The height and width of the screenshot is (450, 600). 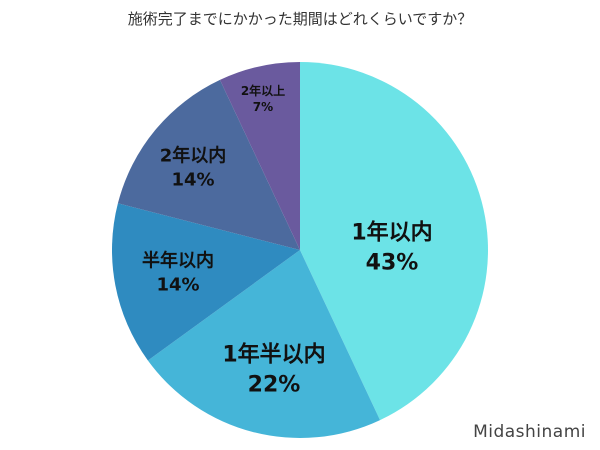 I want to click on slice-label-1-5yr: 1年半以内 22%, so click(x=274, y=369).